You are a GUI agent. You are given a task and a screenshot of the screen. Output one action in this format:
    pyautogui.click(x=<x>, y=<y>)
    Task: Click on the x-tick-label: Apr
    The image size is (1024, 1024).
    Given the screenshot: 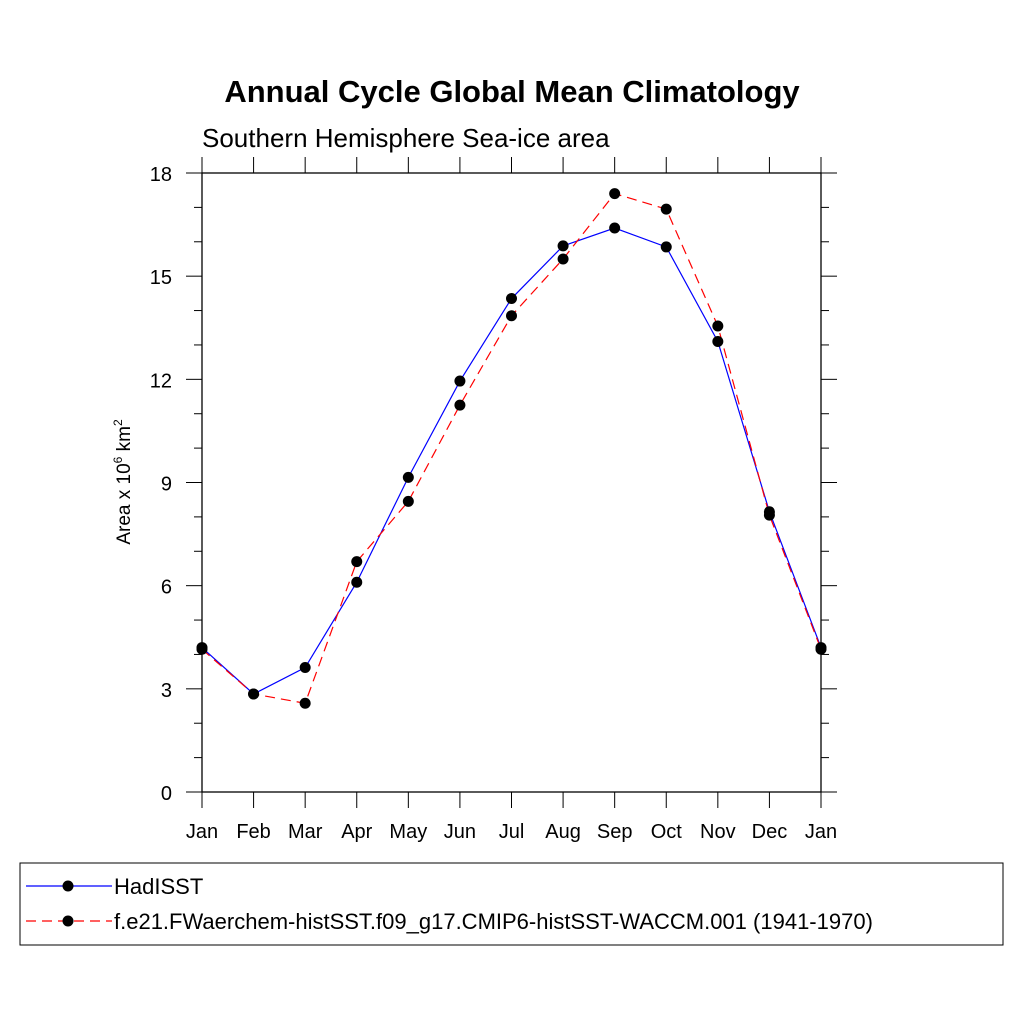 What is the action you would take?
    pyautogui.click(x=356, y=832)
    